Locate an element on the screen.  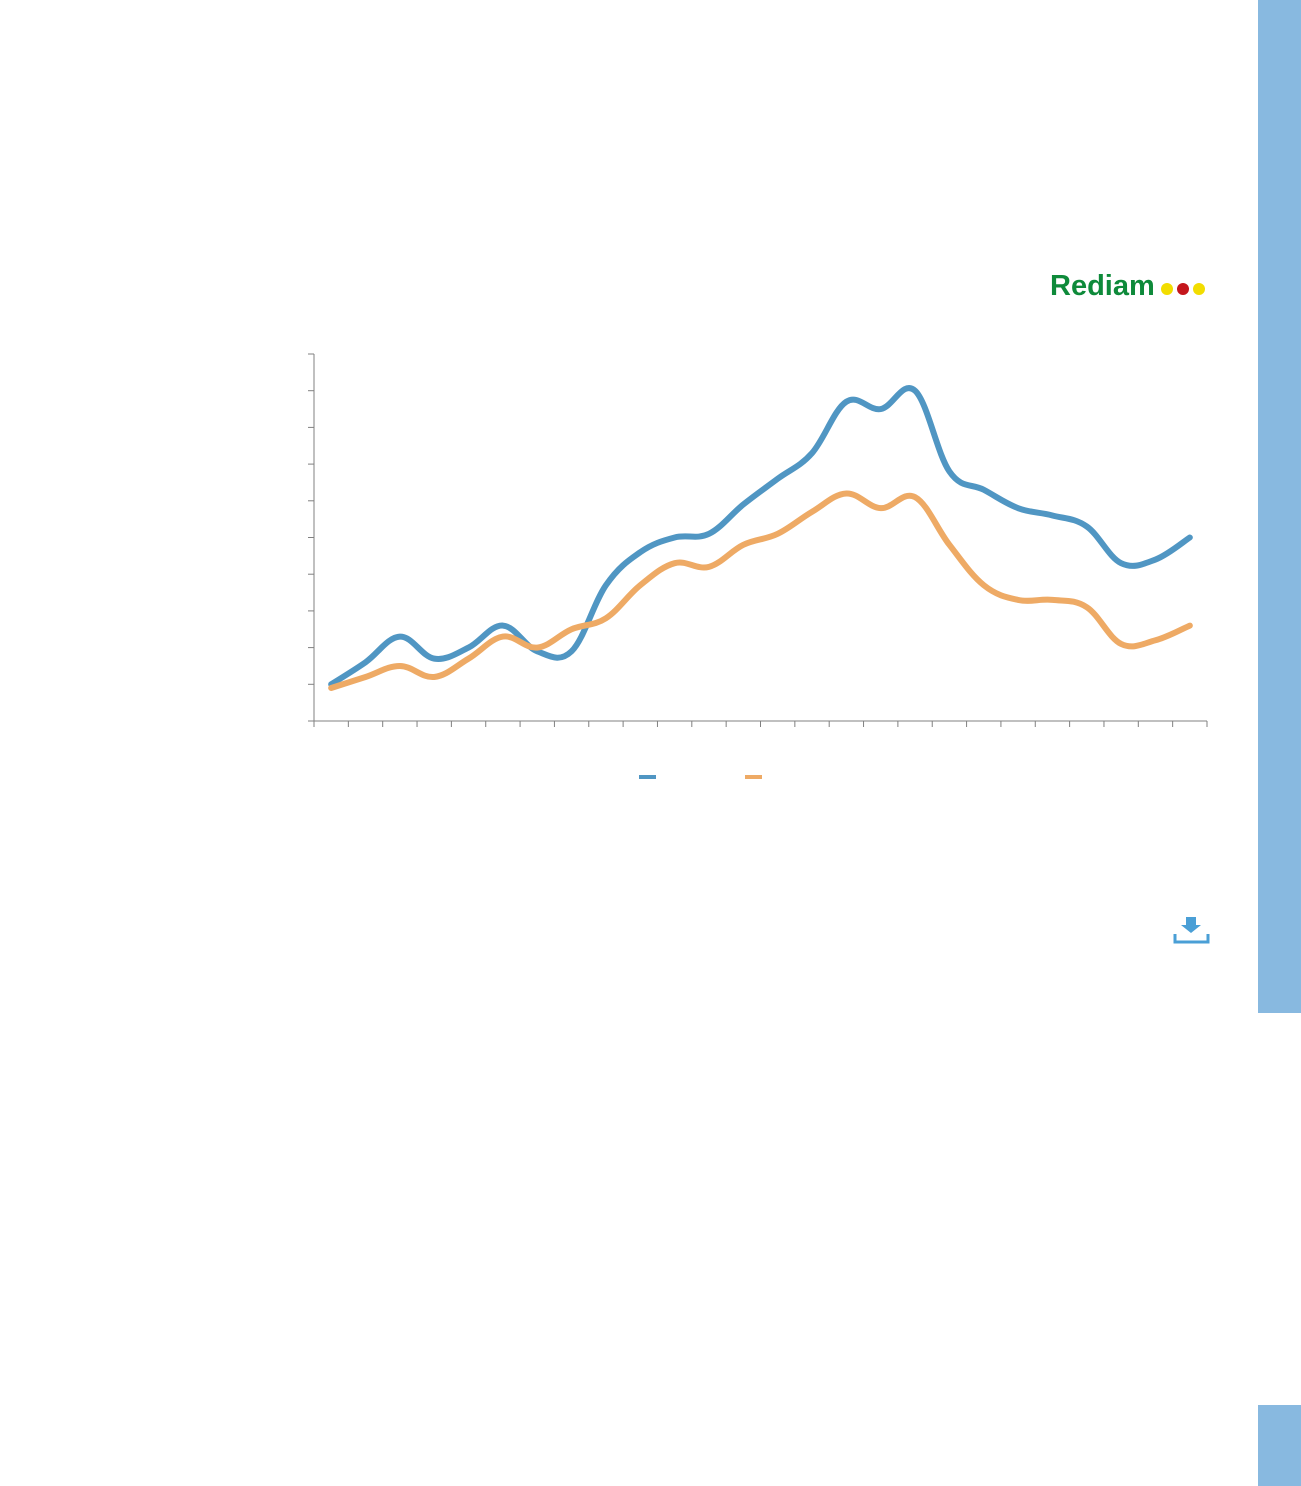
side-tab is located at coordinates (1279, 1445).